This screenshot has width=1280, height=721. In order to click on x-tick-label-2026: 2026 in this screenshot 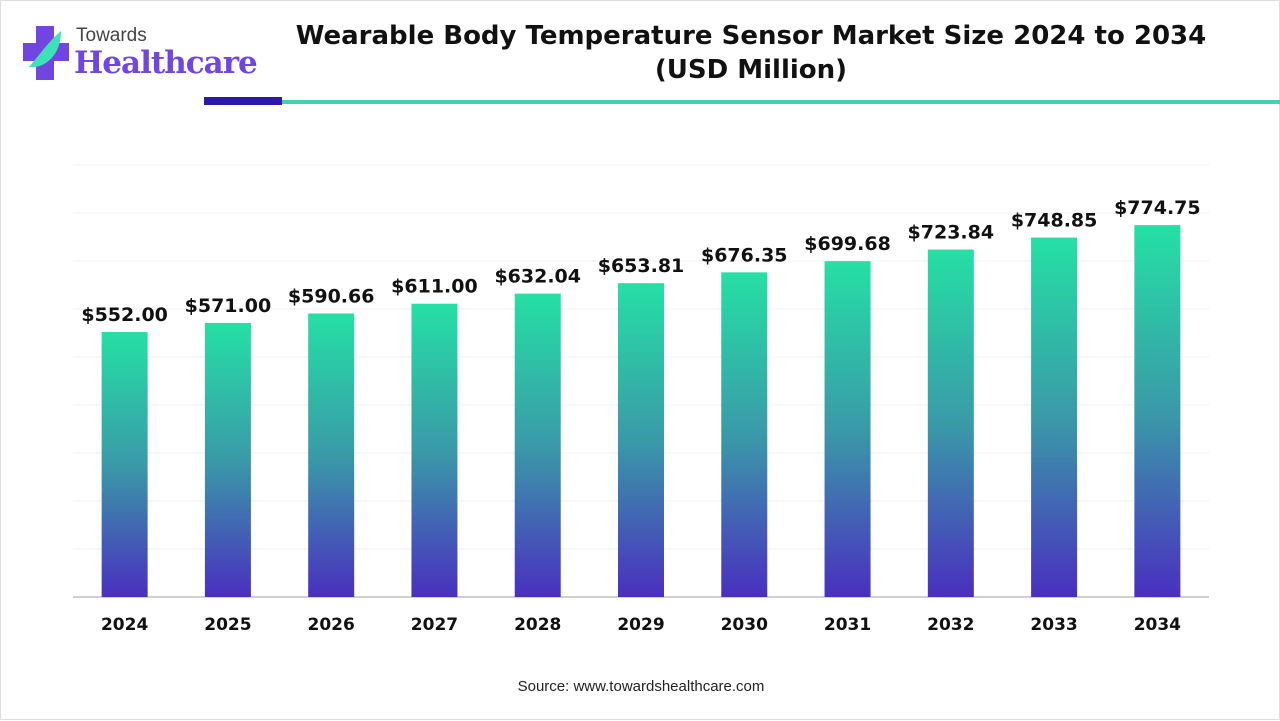, I will do `click(331, 625)`.